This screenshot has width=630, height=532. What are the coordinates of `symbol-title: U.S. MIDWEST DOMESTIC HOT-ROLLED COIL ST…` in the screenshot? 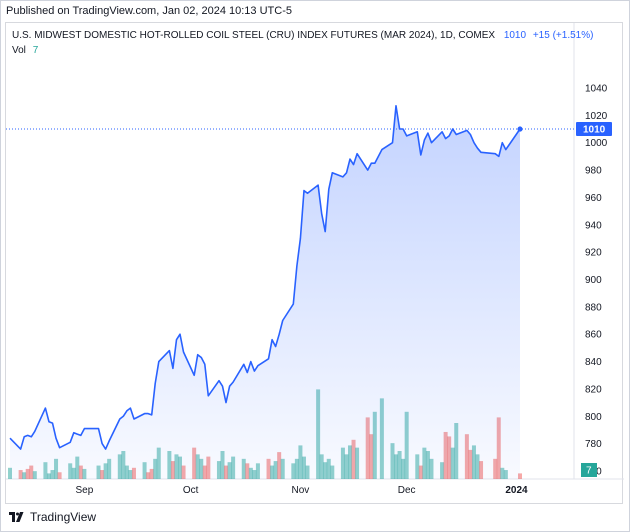 It's located at (254, 35).